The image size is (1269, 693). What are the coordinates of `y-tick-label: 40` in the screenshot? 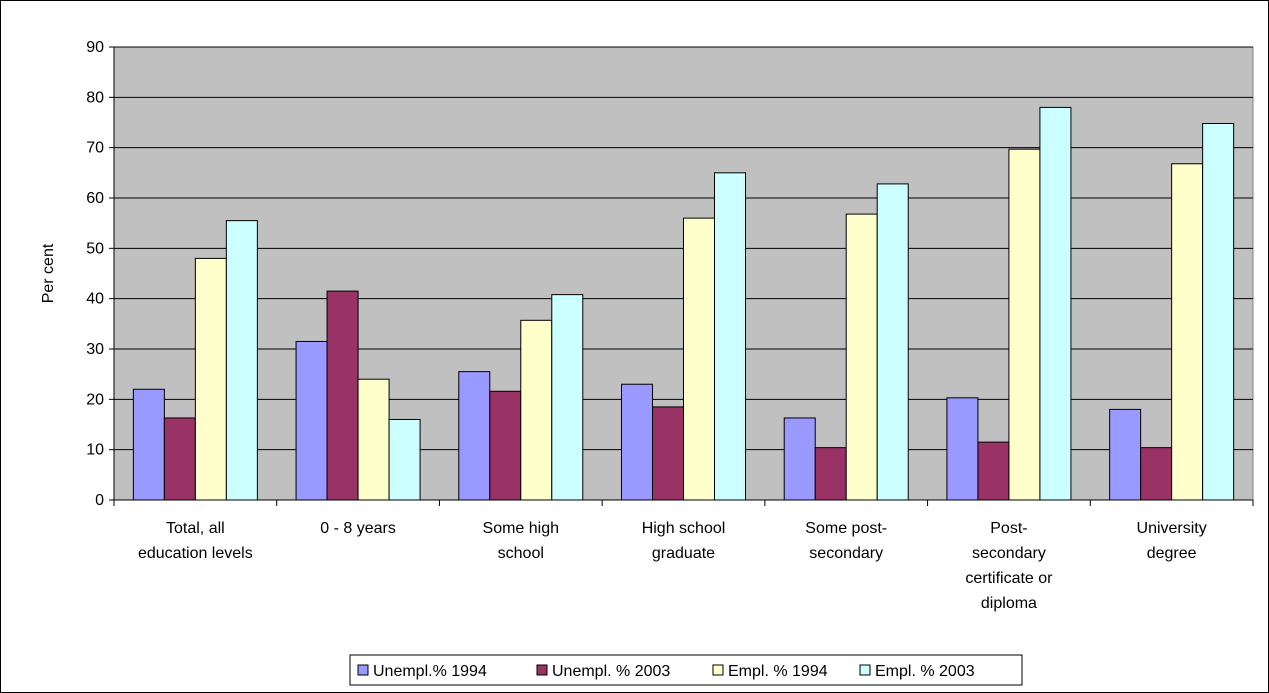 It's located at (95, 299).